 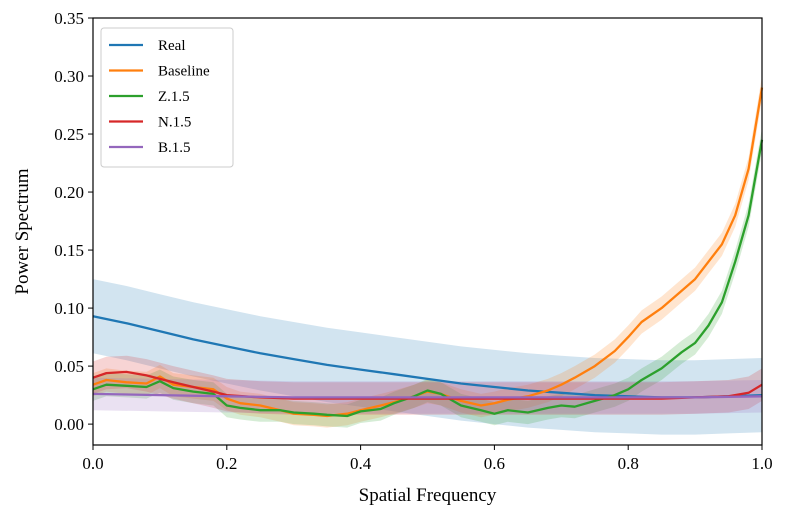 I want to click on legend-label-n-1-5: N.1.5, so click(x=174, y=123).